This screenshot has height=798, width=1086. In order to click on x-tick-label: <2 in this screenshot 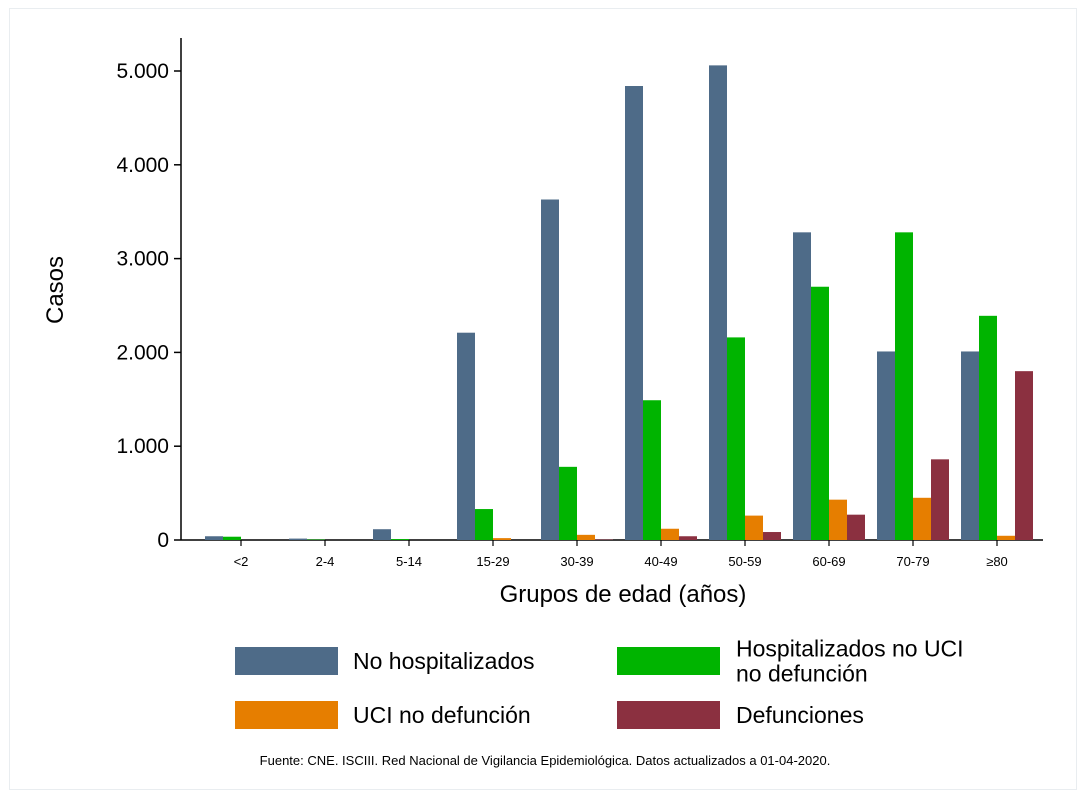, I will do `click(241, 561)`.